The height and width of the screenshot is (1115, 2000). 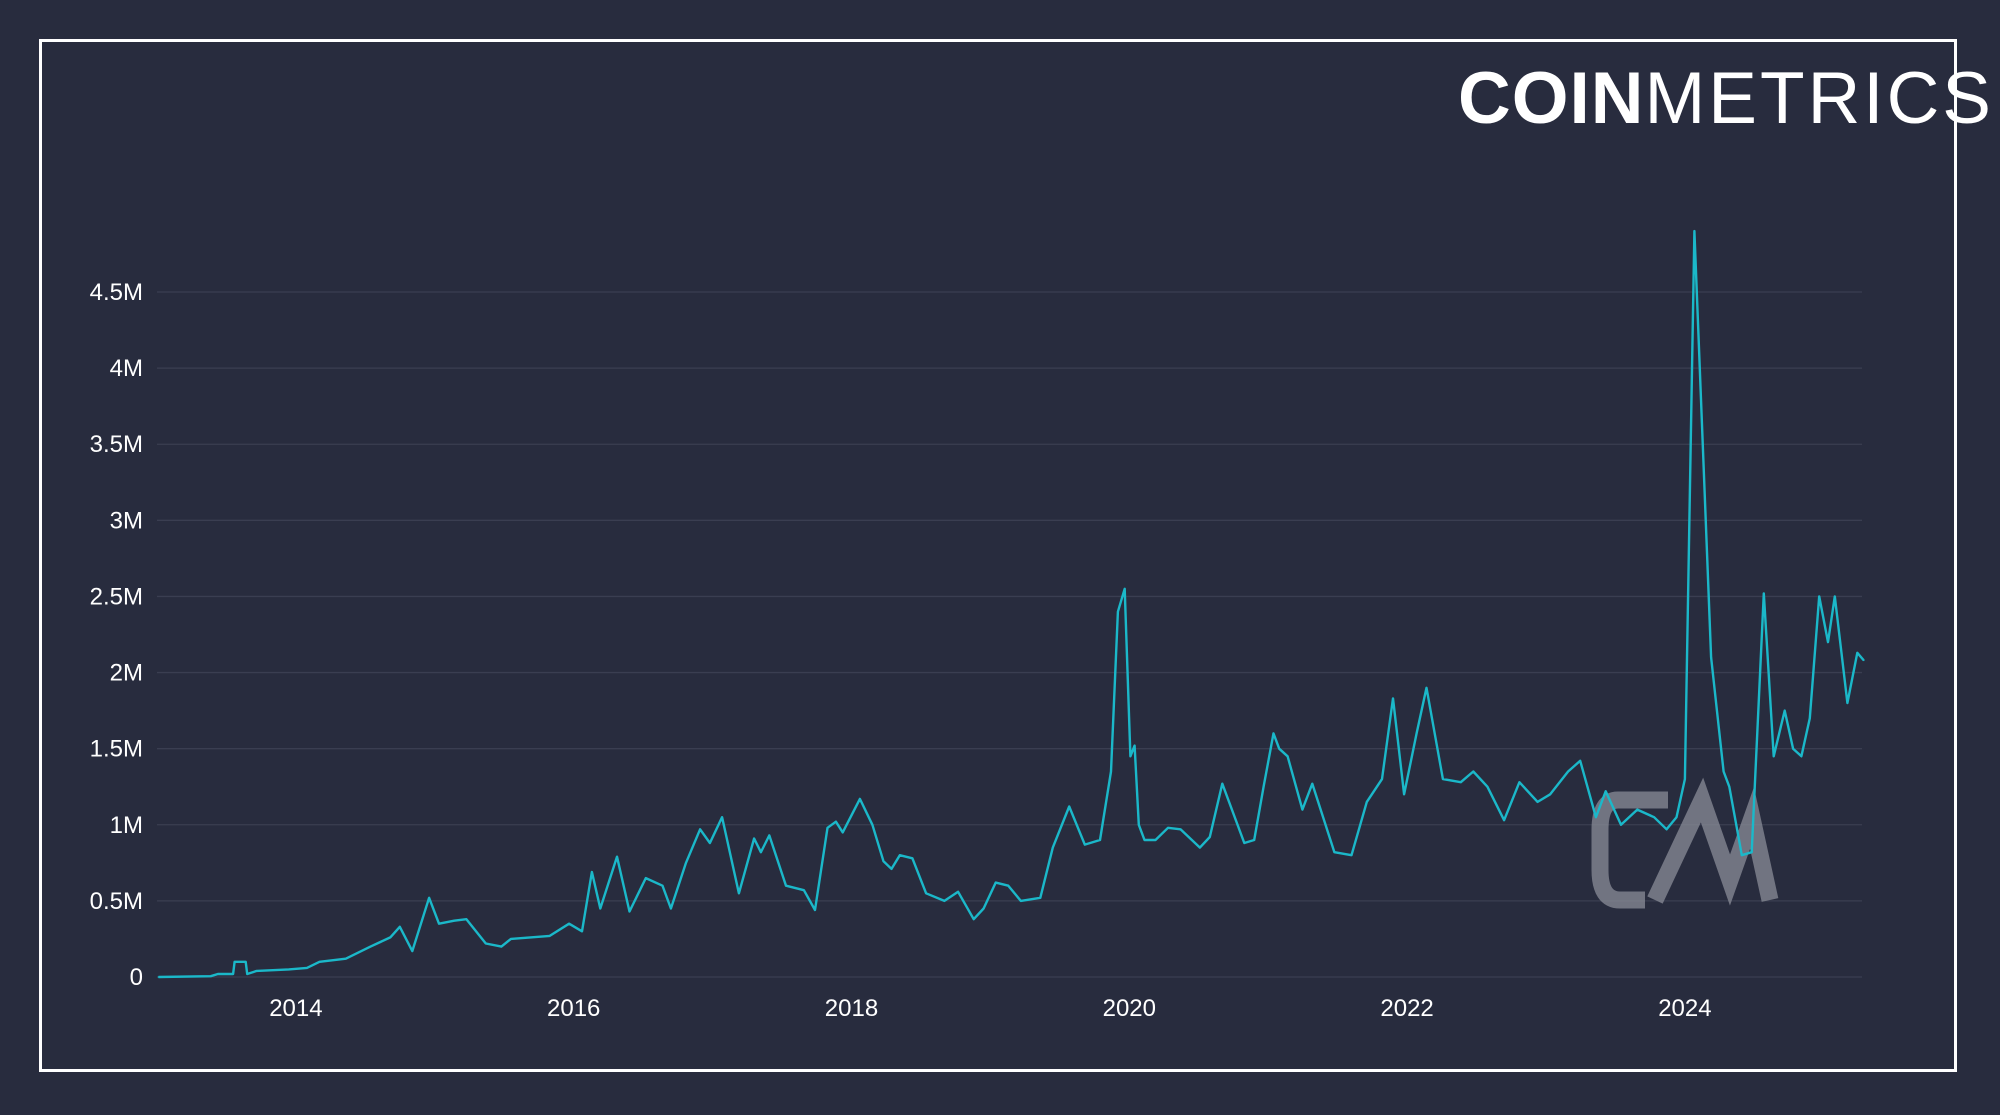 What do you see at coordinates (1129, 1008) in the screenshot?
I see `x-tick-label: 2020` at bounding box center [1129, 1008].